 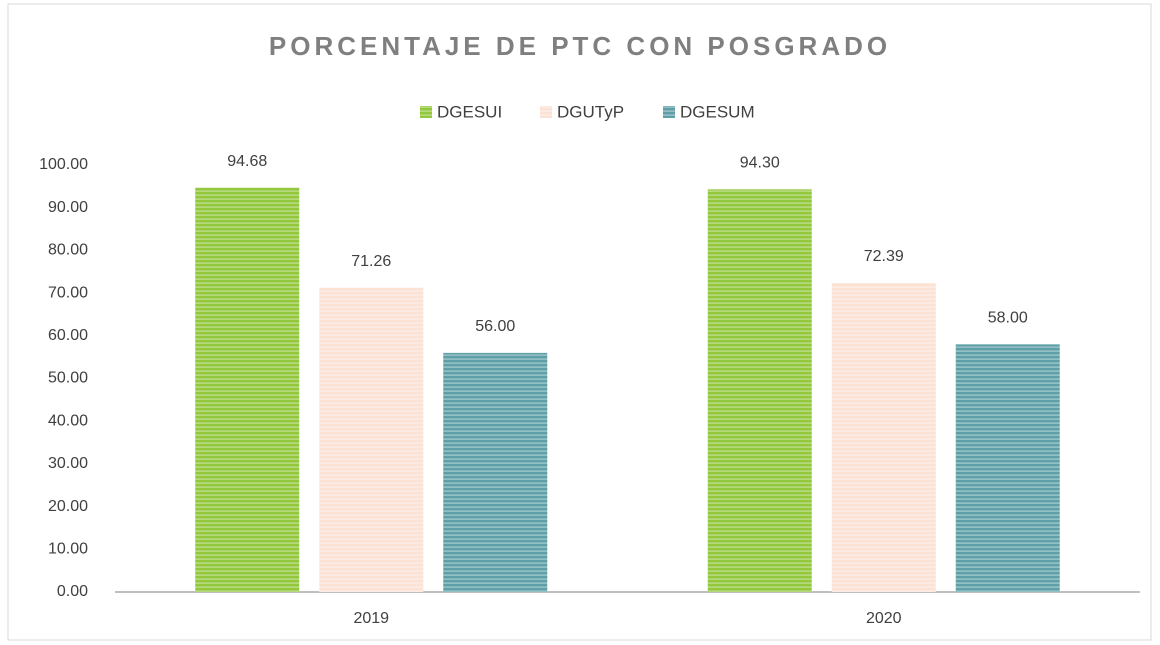 I want to click on x-tick-label: 2020, so click(x=884, y=618).